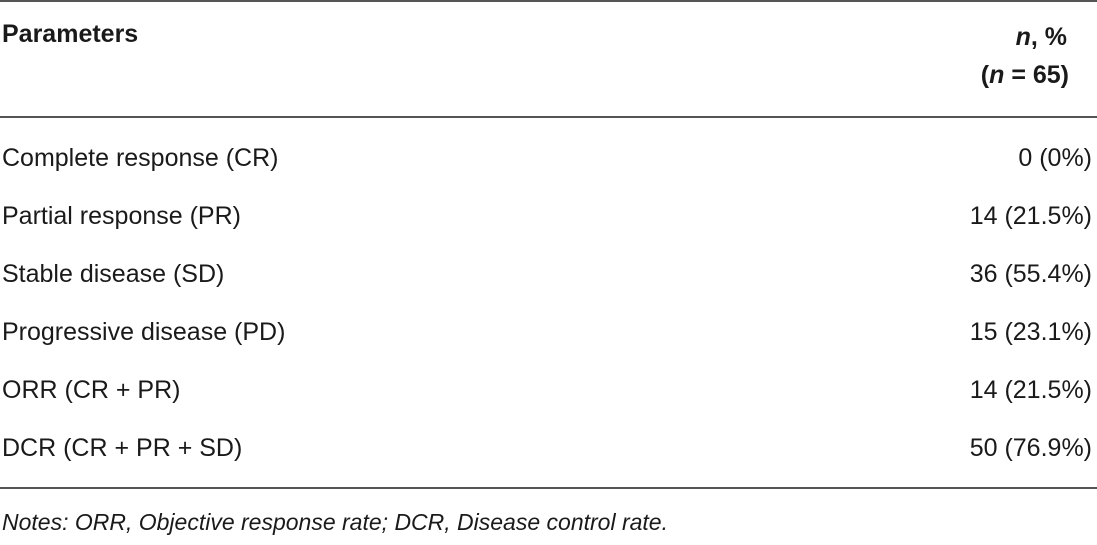 Image resolution: width=1097 pixels, height=545 pixels. What do you see at coordinates (548, 332) in the screenshot?
I see `table-row: Progressive disease (PD) 15 (23.1%)` at bounding box center [548, 332].